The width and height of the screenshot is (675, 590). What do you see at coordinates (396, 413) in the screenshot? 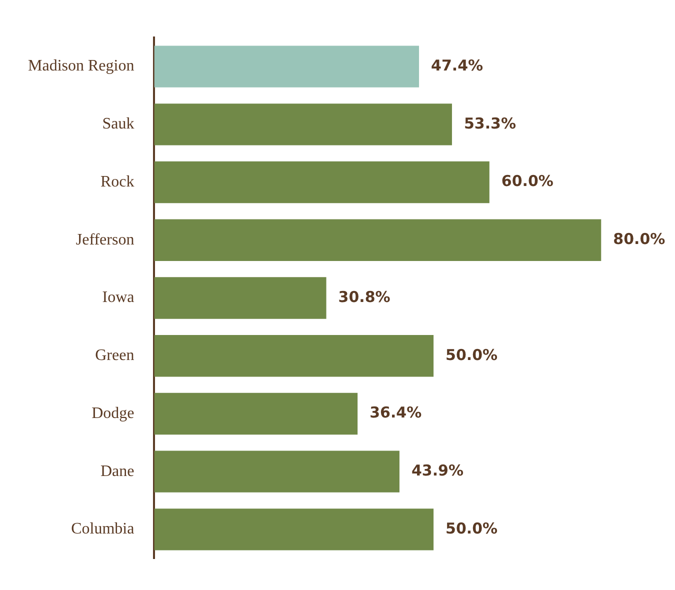
I see `data-label: 36.4%` at bounding box center [396, 413].